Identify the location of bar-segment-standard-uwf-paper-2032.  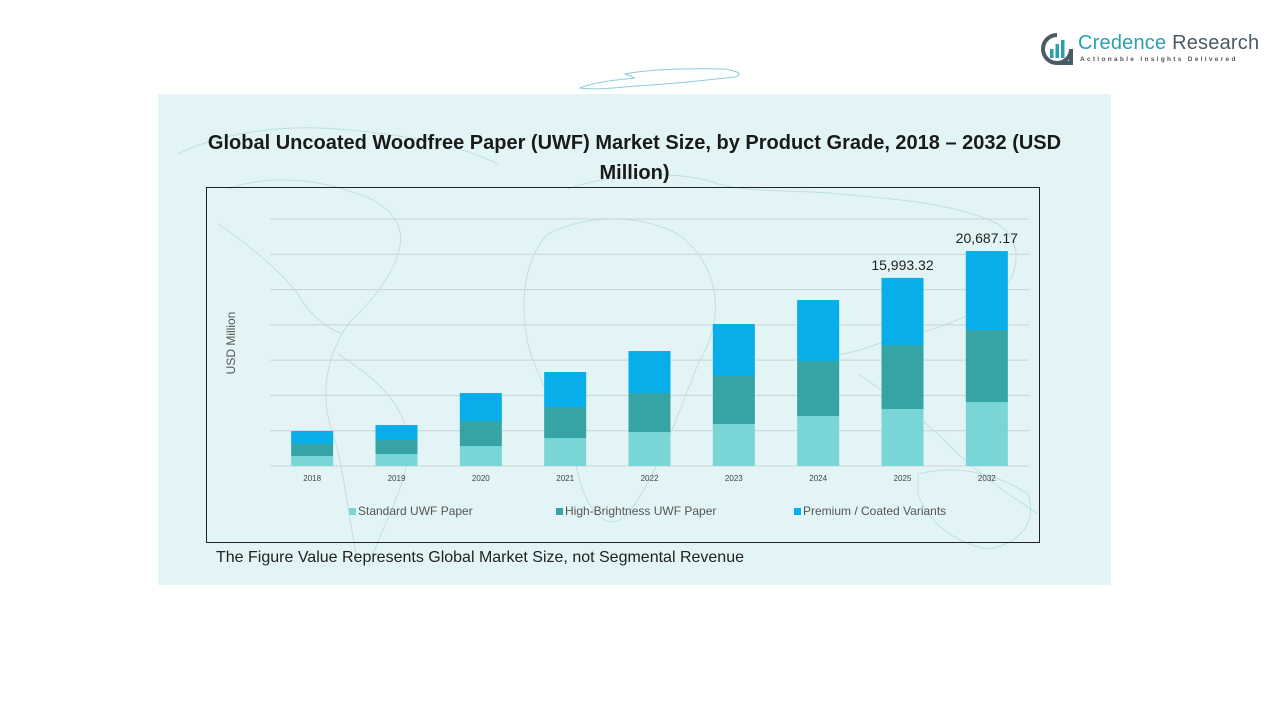
(986, 434).